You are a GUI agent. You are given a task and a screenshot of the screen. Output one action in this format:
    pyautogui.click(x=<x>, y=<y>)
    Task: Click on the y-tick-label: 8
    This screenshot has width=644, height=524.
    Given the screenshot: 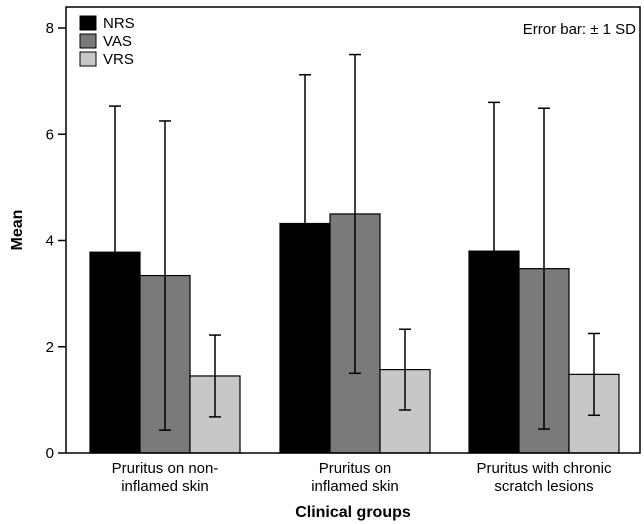 What is the action you would take?
    pyautogui.click(x=50, y=28)
    